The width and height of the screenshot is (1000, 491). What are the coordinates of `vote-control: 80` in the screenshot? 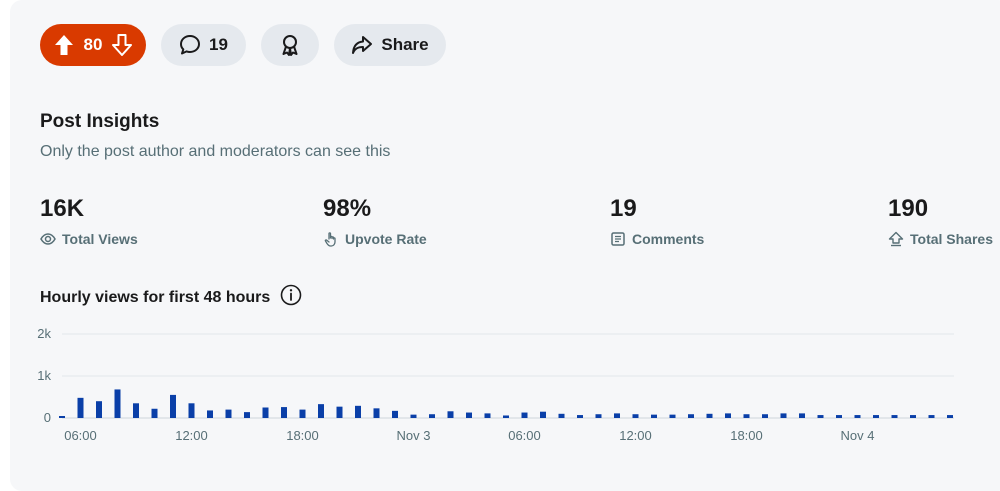 It's located at (93, 45).